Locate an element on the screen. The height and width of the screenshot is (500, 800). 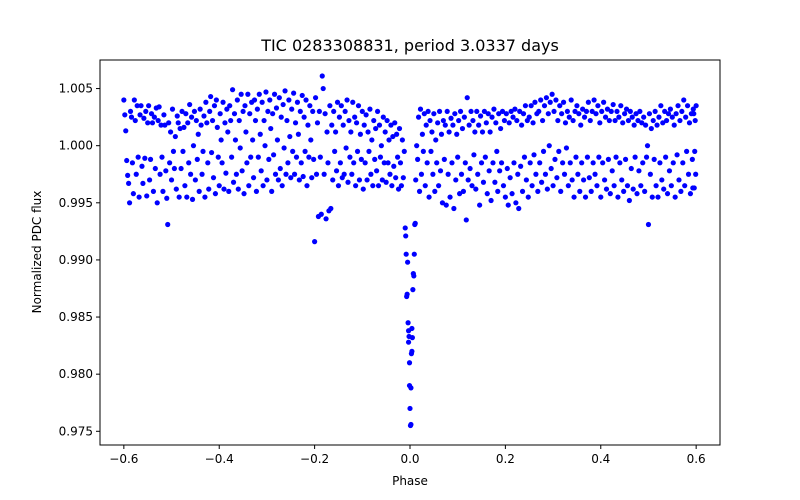
y-tick-label: 0.995 is located at coordinates (76, 203).